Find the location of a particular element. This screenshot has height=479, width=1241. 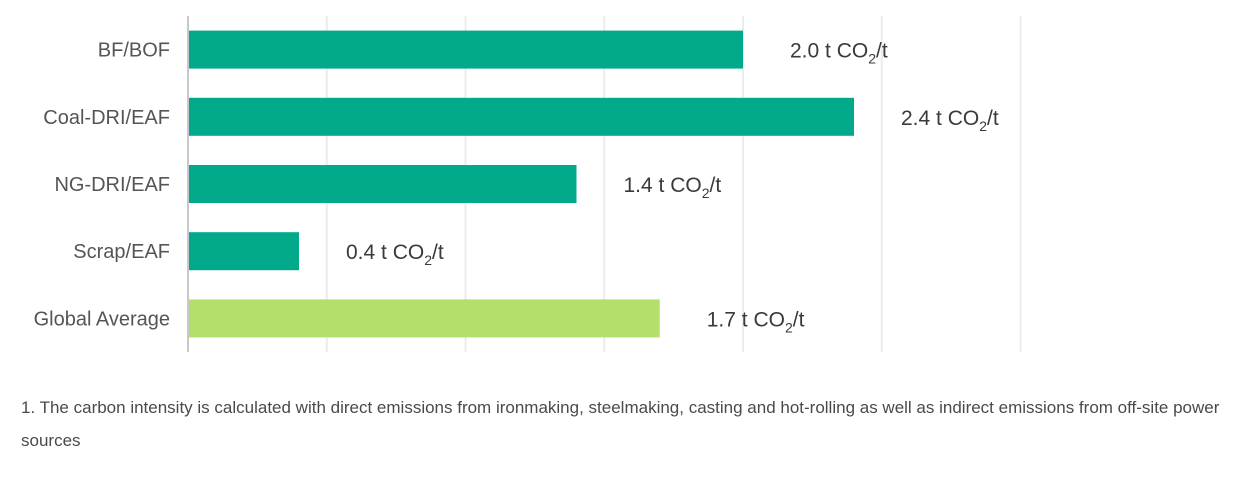

category-label: BF/BOF is located at coordinates (134, 51).